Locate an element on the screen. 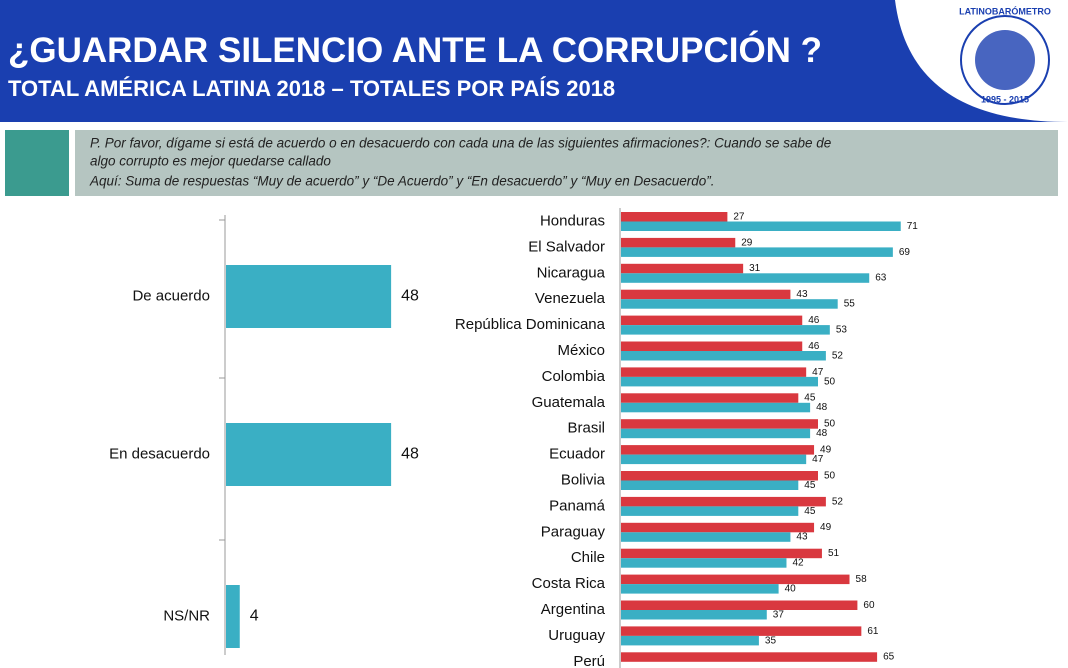  value-label: 51 is located at coordinates (834, 553).